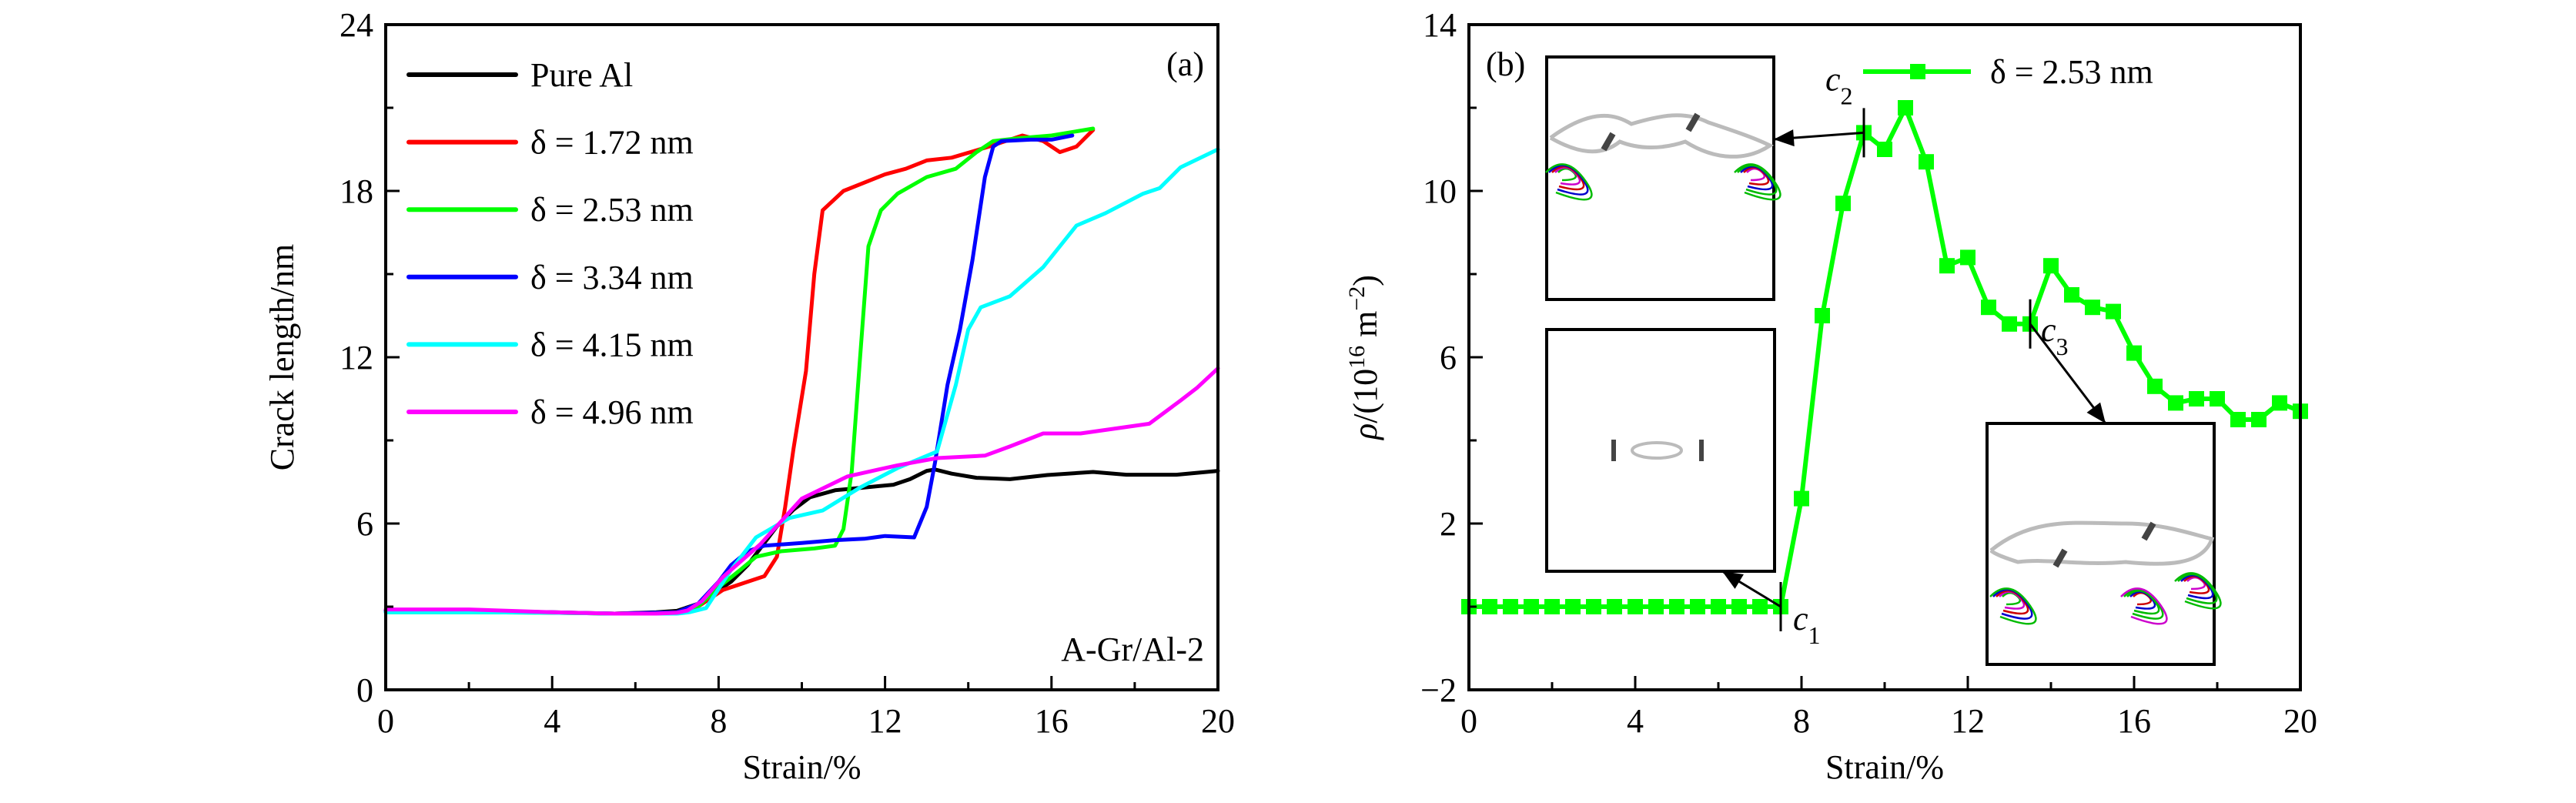 The height and width of the screenshot is (803, 2576). I want to click on y-tick-label: 14, so click(1440, 25).